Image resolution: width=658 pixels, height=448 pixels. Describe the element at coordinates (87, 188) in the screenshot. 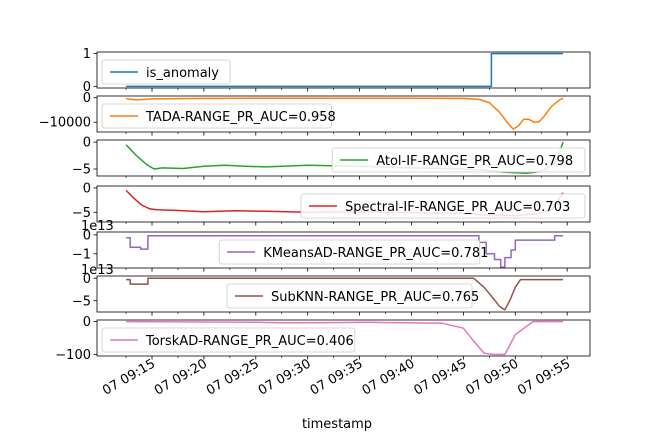

I see `y-tick-label-spectral-if-0: 0` at that location.